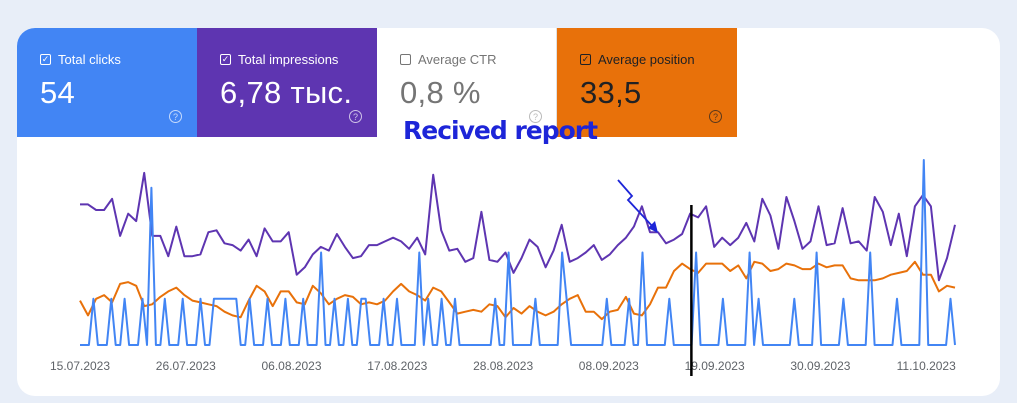  Describe the element at coordinates (186, 366) in the screenshot. I see `x-tick-label: 26.07.2023` at that location.